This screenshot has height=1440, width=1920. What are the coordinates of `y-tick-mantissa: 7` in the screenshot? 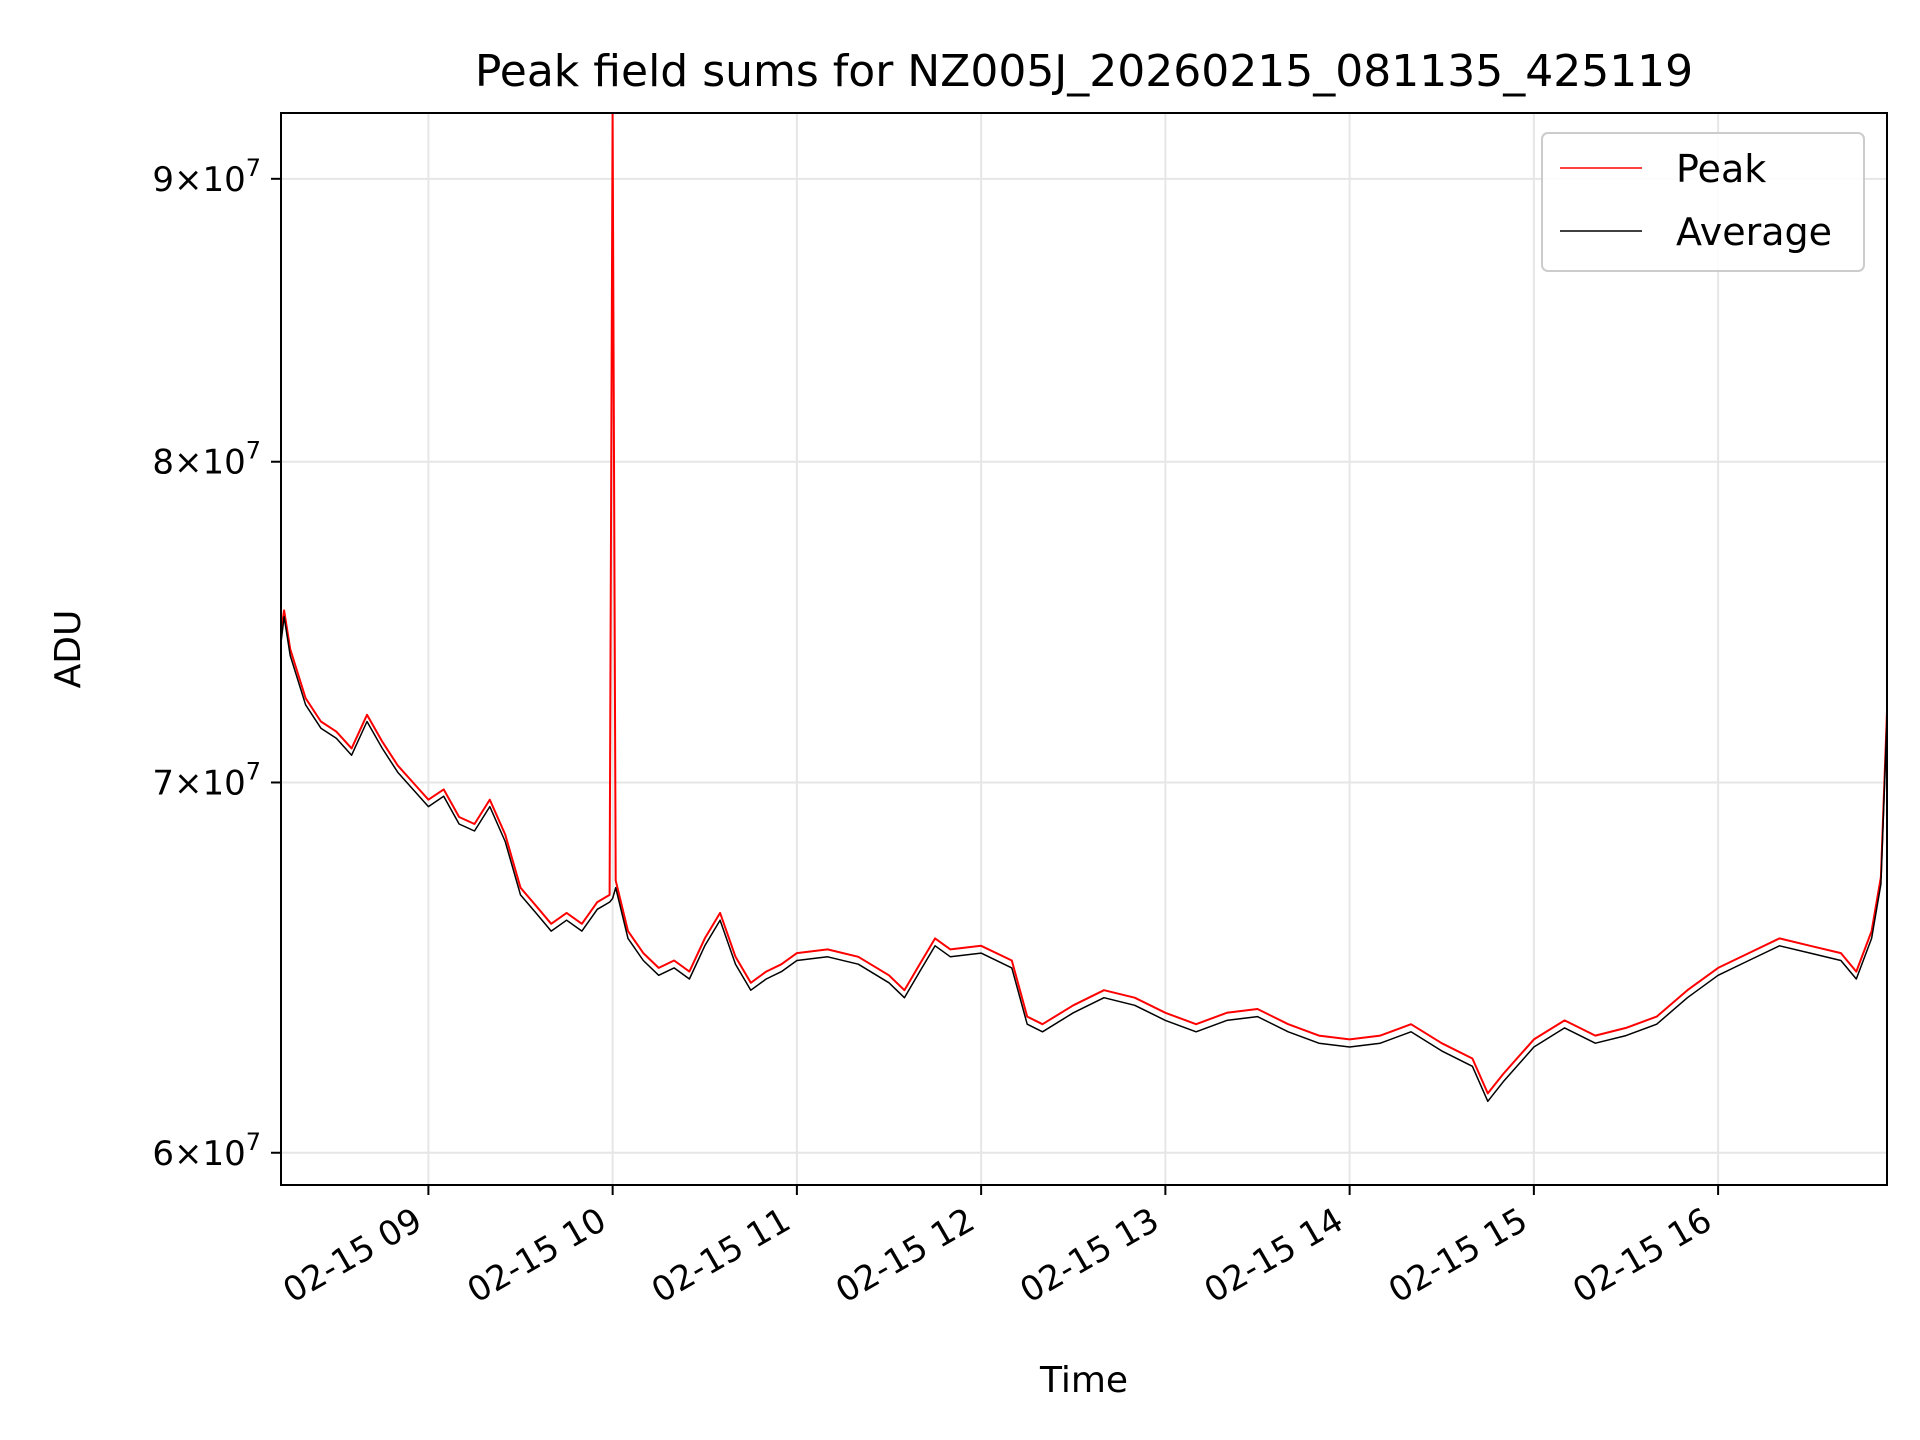 It's located at (163, 783).